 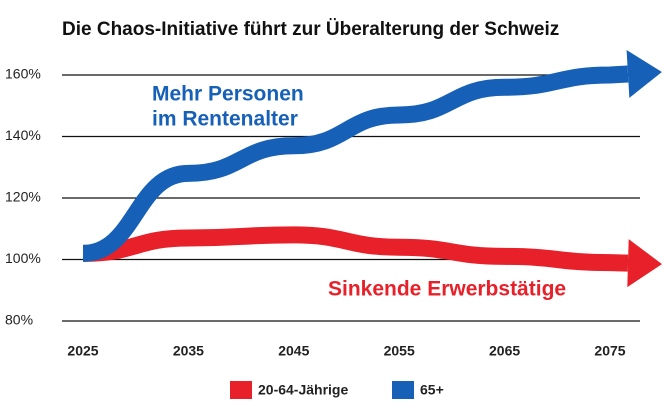 What do you see at coordinates (609, 351) in the screenshot?
I see `x-tick-label: 2075` at bounding box center [609, 351].